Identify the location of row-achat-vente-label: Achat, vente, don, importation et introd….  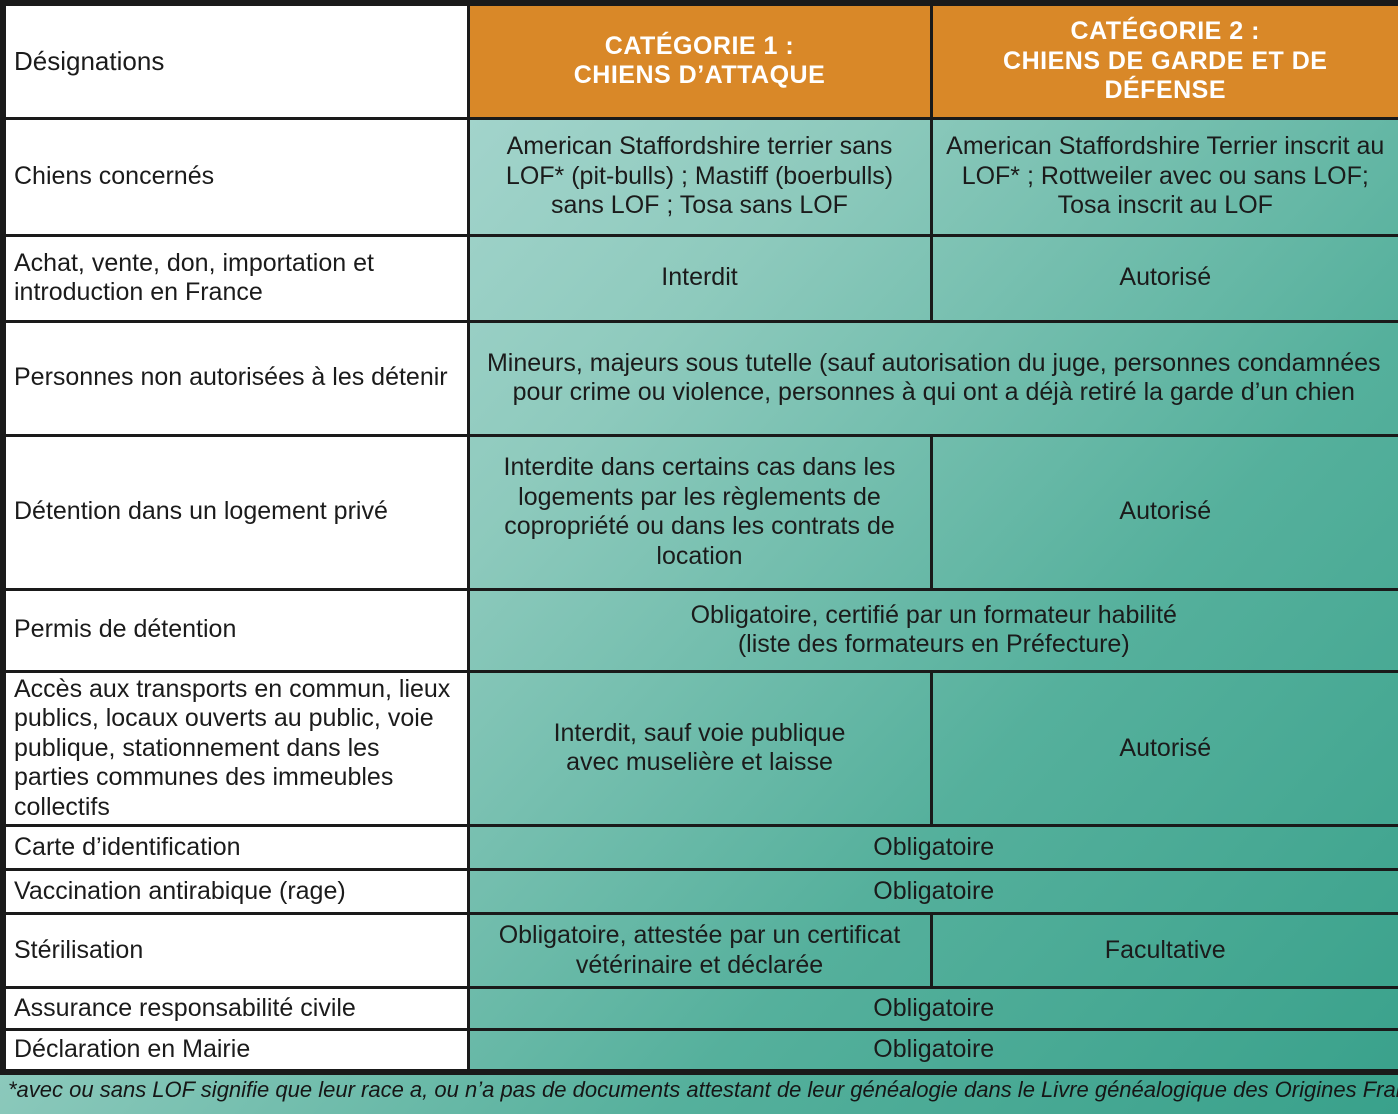
(235, 278).